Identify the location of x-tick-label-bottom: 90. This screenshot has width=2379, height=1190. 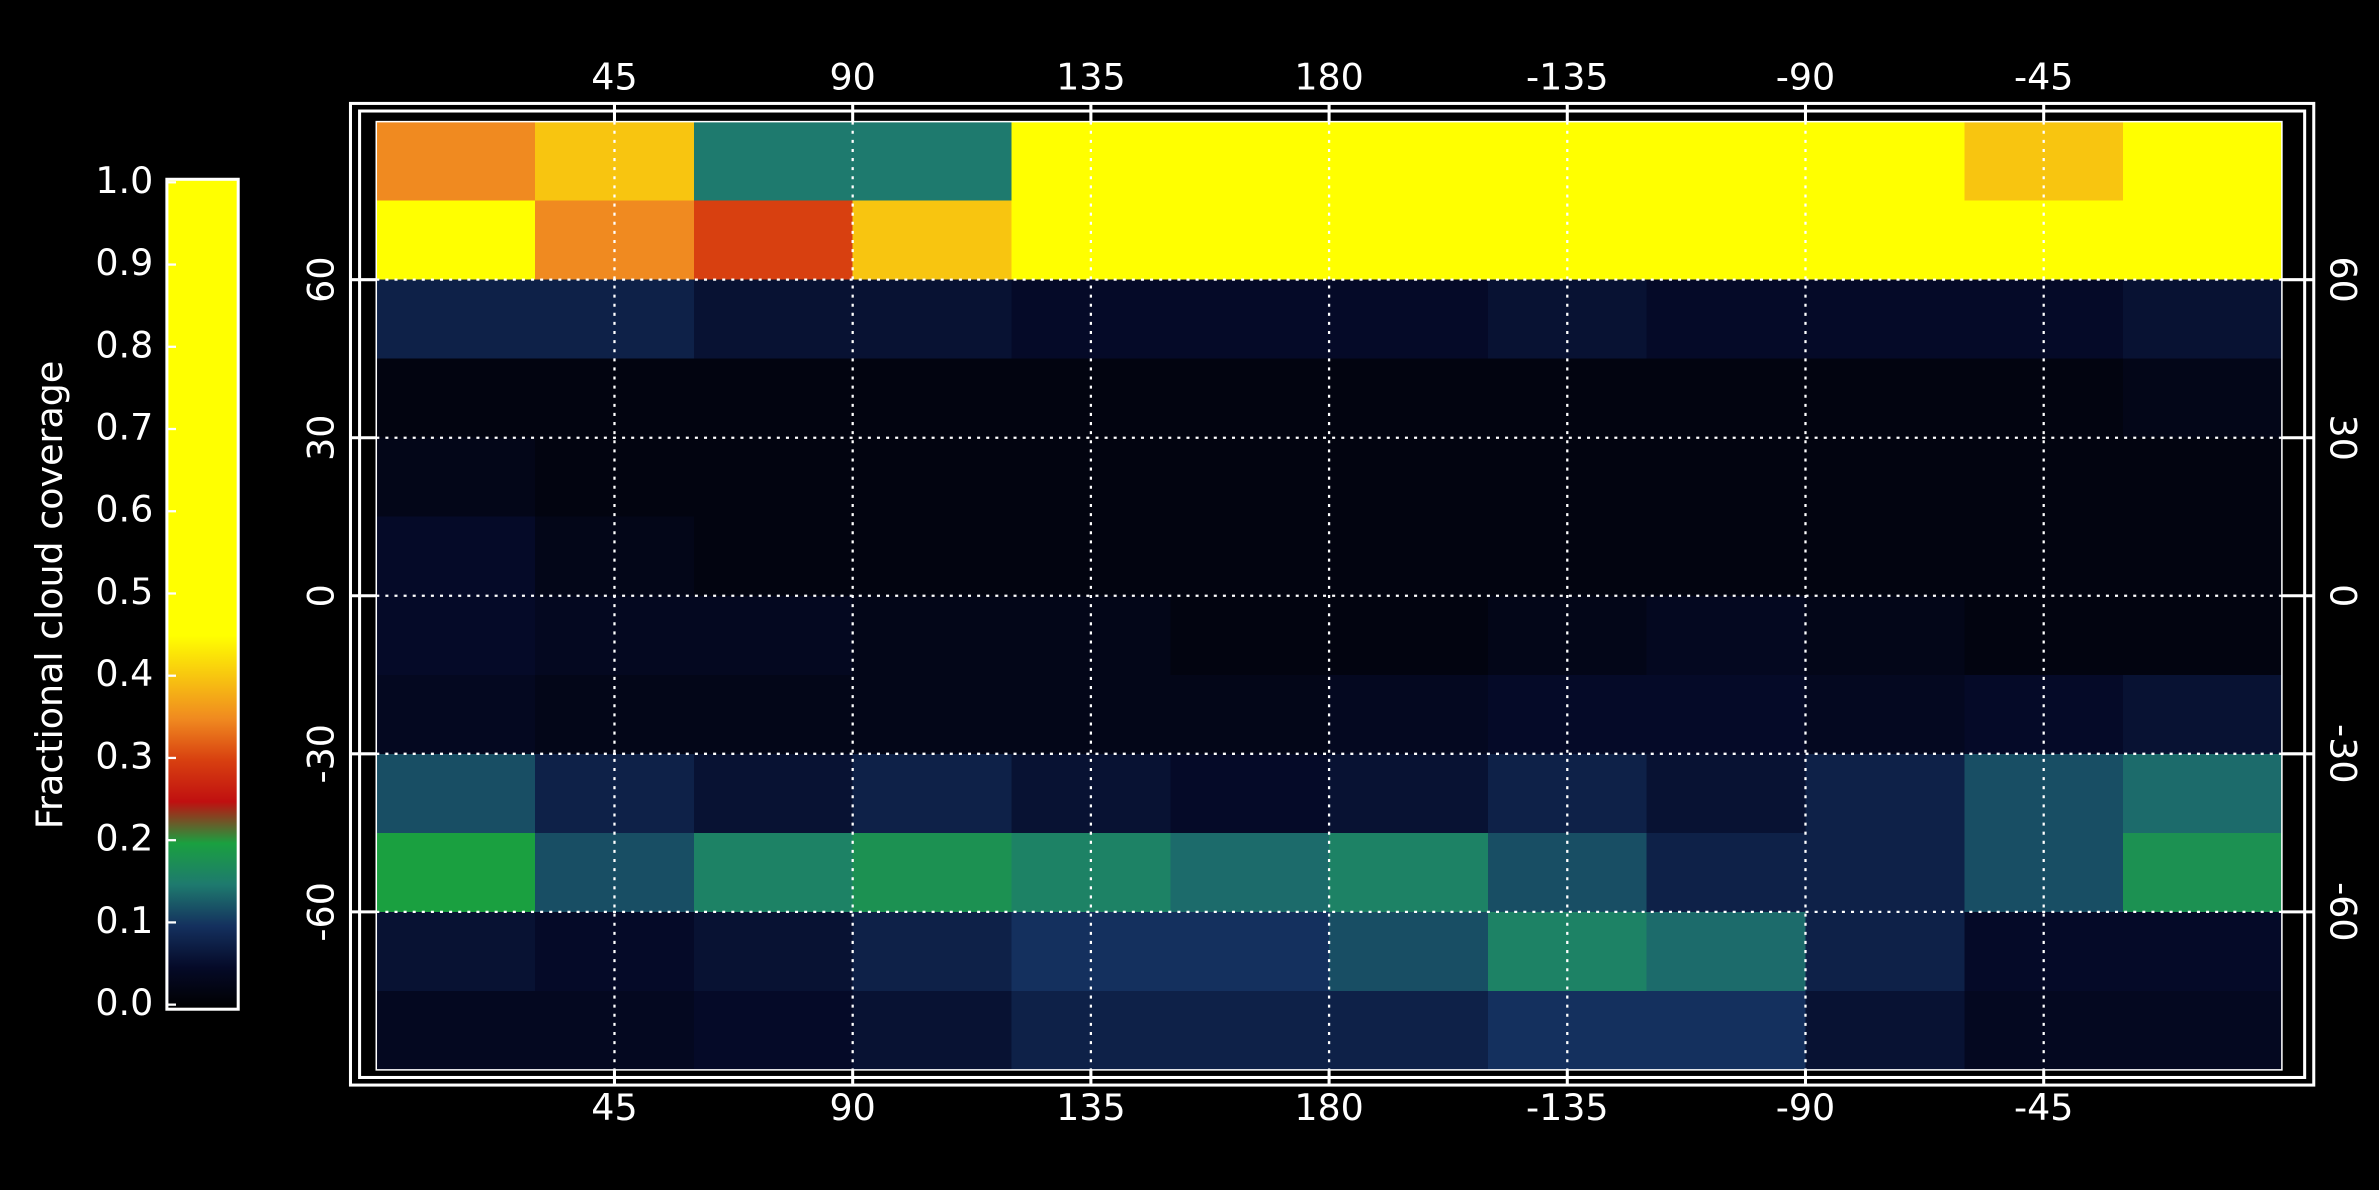
(853, 1107).